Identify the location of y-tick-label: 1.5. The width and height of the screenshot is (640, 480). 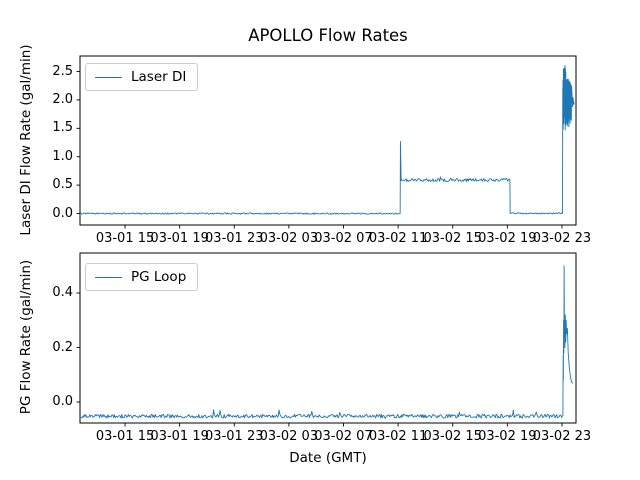
(62, 128).